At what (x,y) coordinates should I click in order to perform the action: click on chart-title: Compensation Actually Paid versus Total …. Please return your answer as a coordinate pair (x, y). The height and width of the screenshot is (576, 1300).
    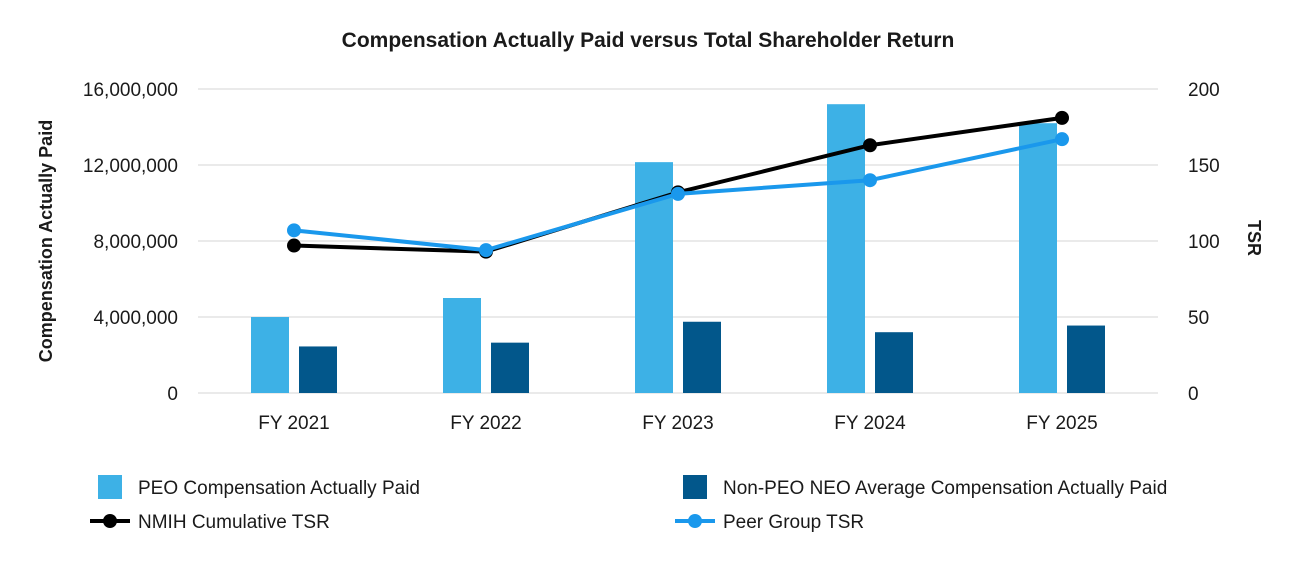
    Looking at the image, I should click on (648, 40).